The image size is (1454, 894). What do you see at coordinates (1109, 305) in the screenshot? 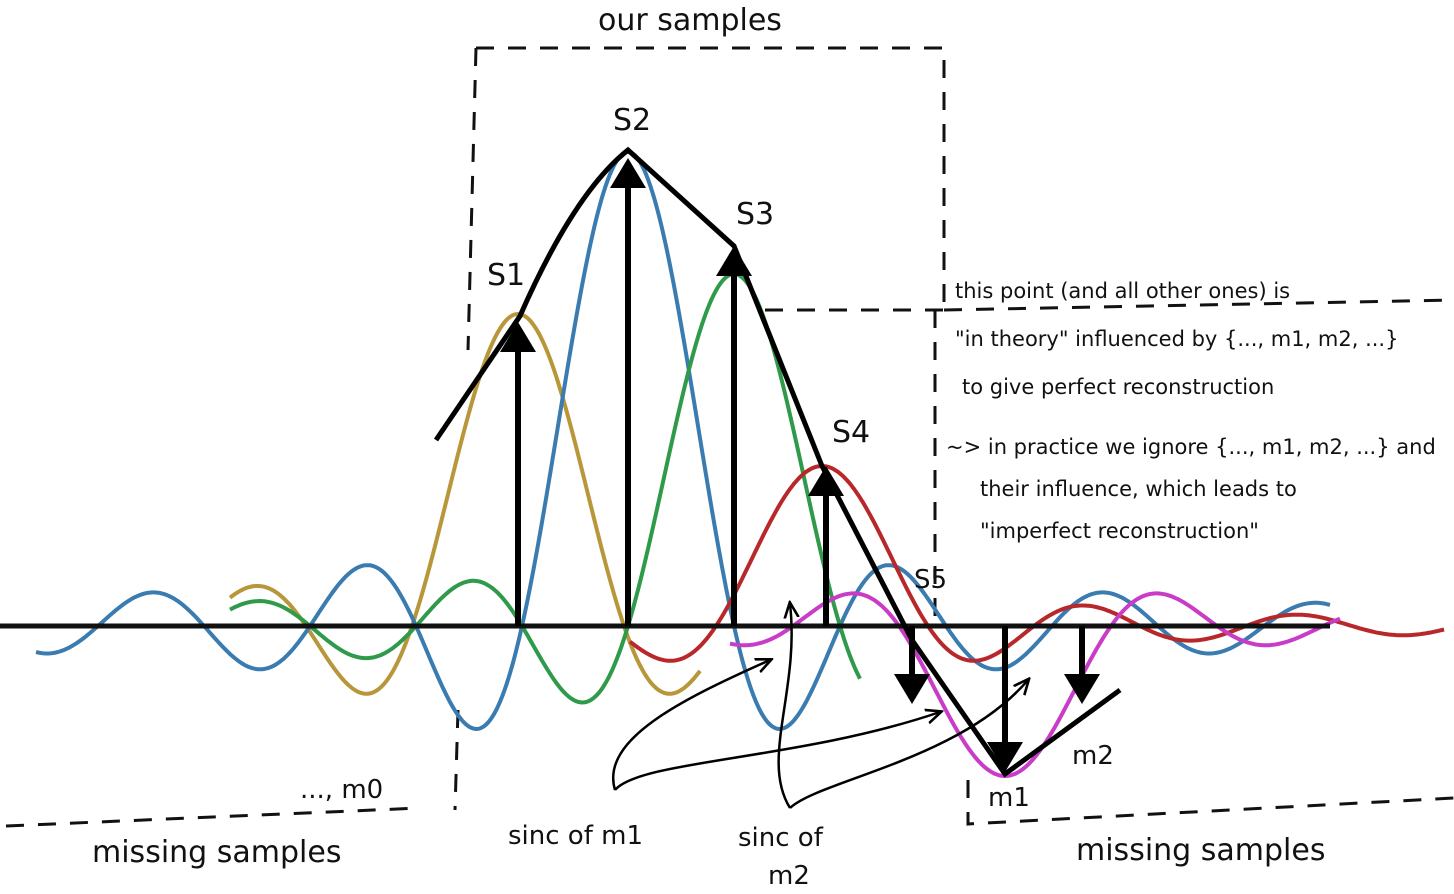
I see `right-missing-box` at bounding box center [1109, 305].